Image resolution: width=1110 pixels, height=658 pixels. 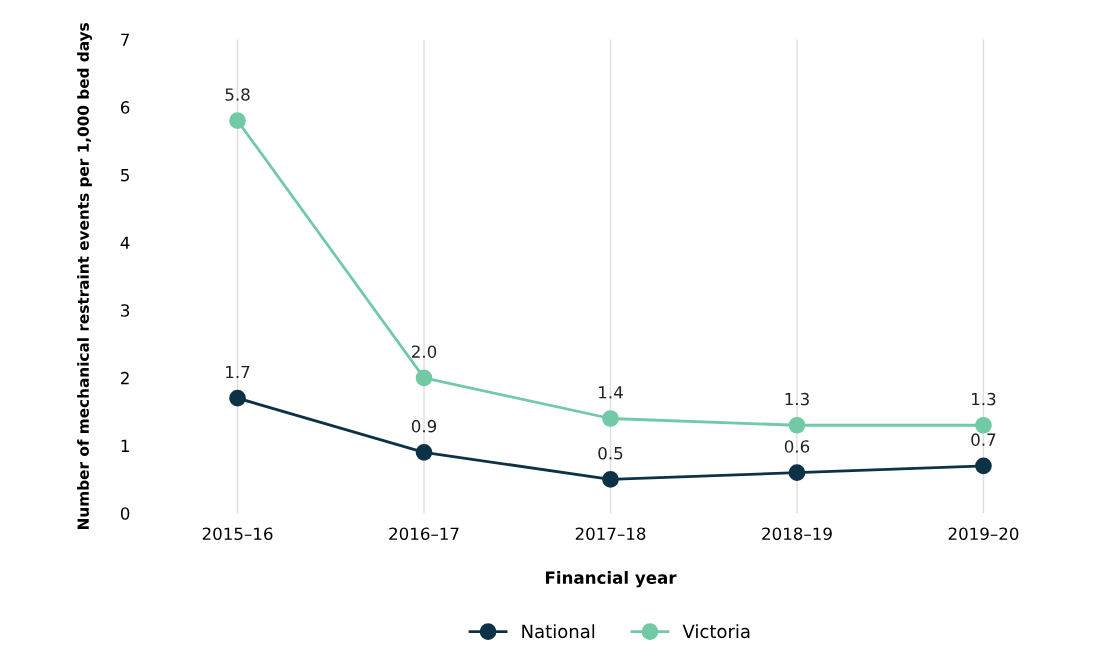 What do you see at coordinates (237, 94) in the screenshot?
I see `data-label: 5.8` at bounding box center [237, 94].